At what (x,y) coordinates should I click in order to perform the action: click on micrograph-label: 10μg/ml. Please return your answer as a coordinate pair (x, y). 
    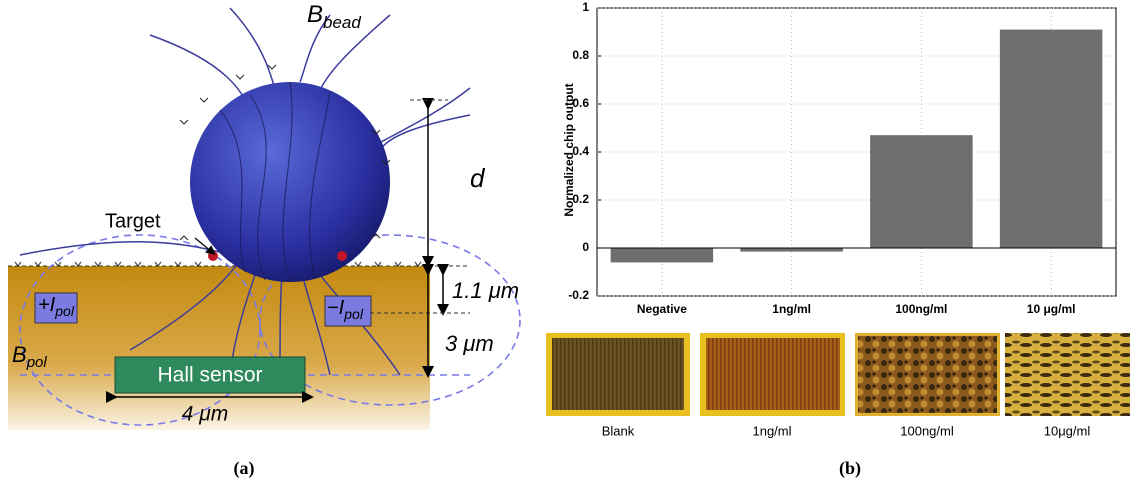
    Looking at the image, I should click on (1067, 430).